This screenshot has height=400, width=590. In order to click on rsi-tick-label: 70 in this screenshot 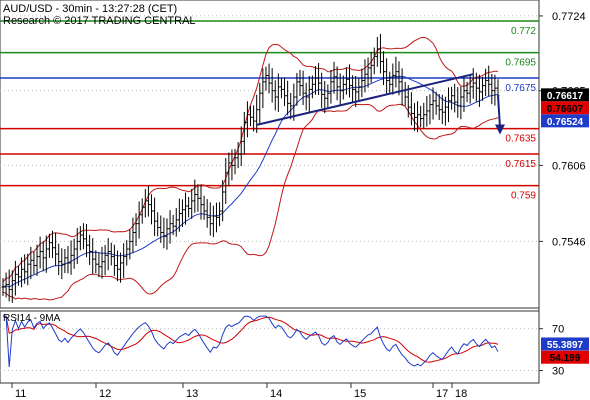, I will do `click(558, 330)`.